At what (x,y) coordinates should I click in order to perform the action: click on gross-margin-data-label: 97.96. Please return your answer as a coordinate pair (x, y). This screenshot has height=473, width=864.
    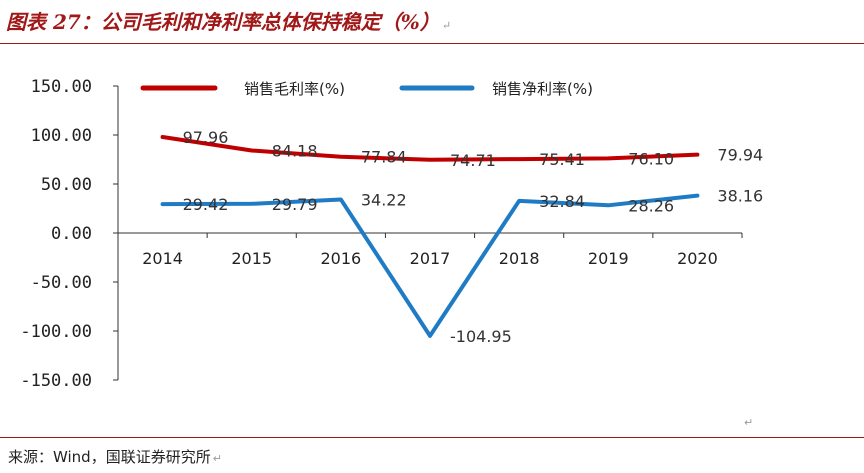
    Looking at the image, I should click on (206, 137).